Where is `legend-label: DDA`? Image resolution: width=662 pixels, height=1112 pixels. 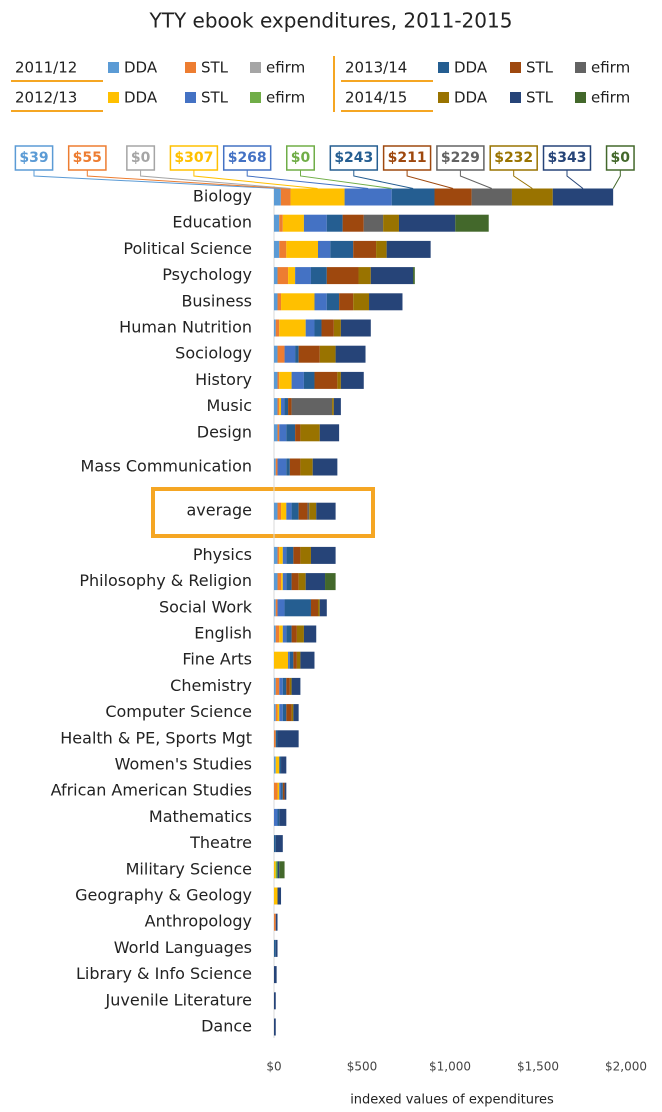 legend-label: DDA is located at coordinates (471, 98).